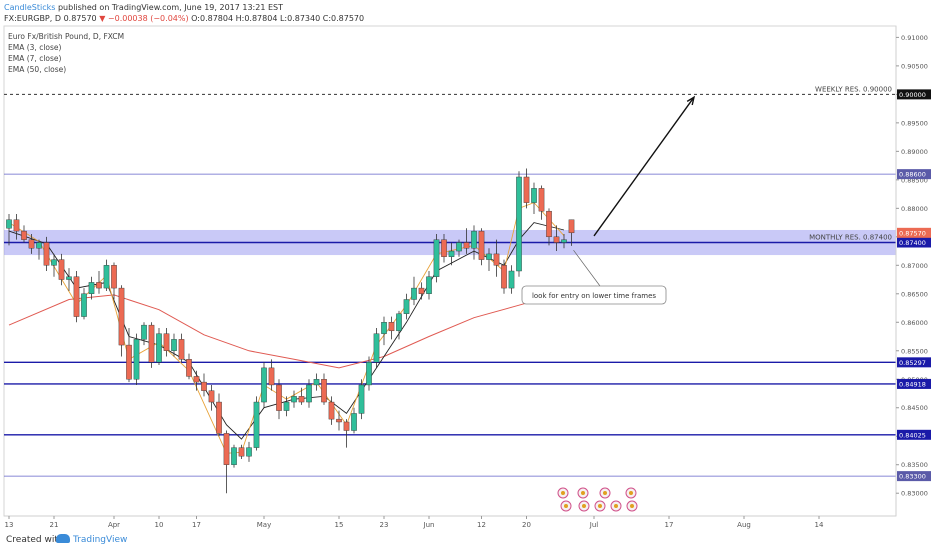 This screenshot has width=932, height=550. What do you see at coordinates (914, 494) in the screenshot?
I see `price-tick-label: 0.83000` at bounding box center [914, 494].